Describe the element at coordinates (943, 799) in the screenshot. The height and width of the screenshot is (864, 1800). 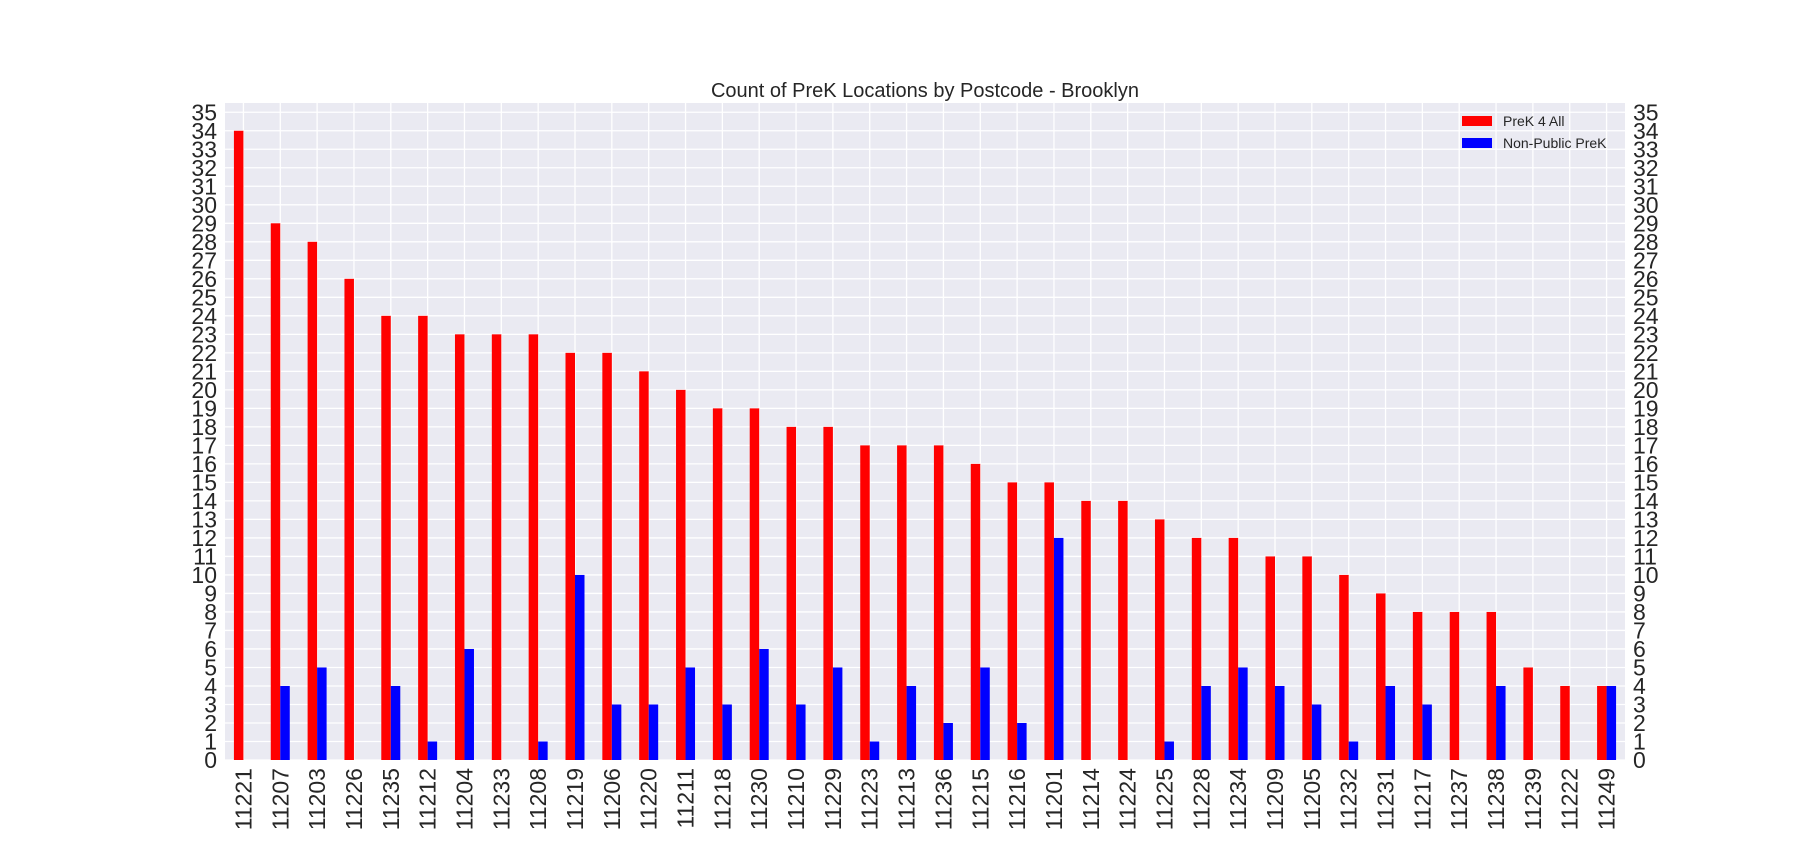
I see `x-tick-label: 11236` at that location.